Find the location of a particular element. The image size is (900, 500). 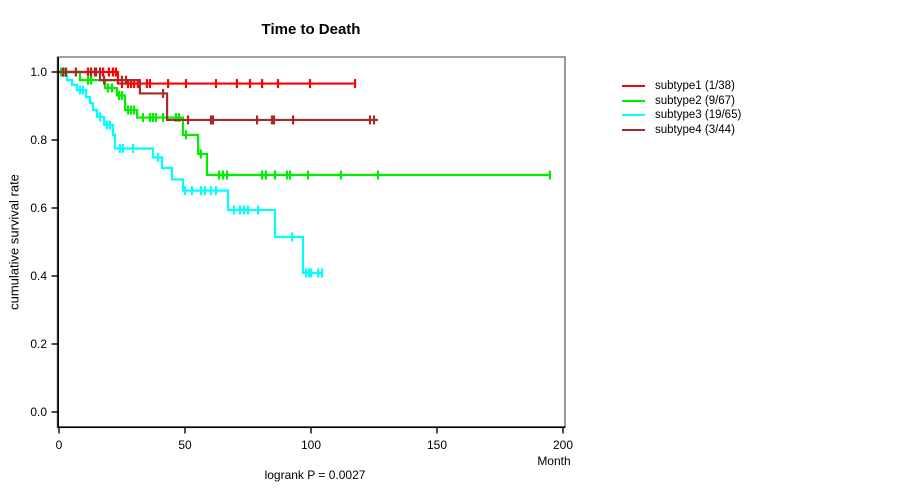

legend-item-subtype2: subtype2 (9/67) is located at coordinates (681, 101).